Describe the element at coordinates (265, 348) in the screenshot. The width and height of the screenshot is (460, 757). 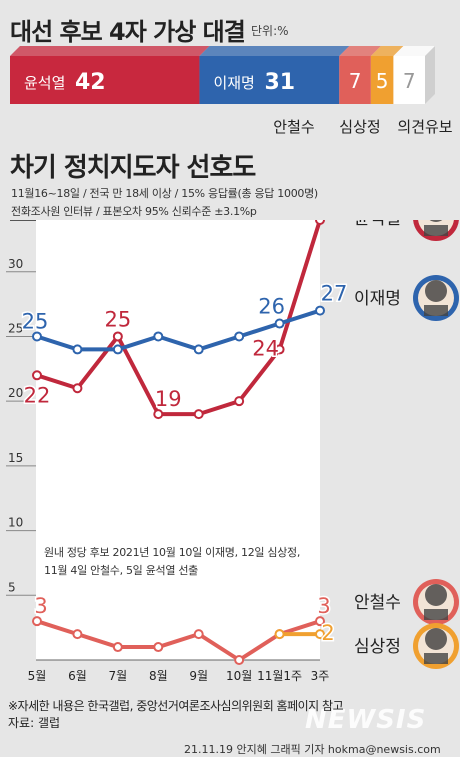
I see `data-label: 24` at that location.